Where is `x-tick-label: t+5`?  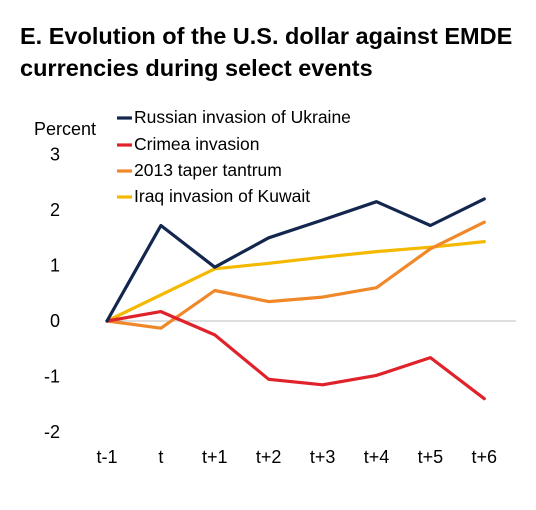
x-tick-label: t+5 is located at coordinates (431, 457).